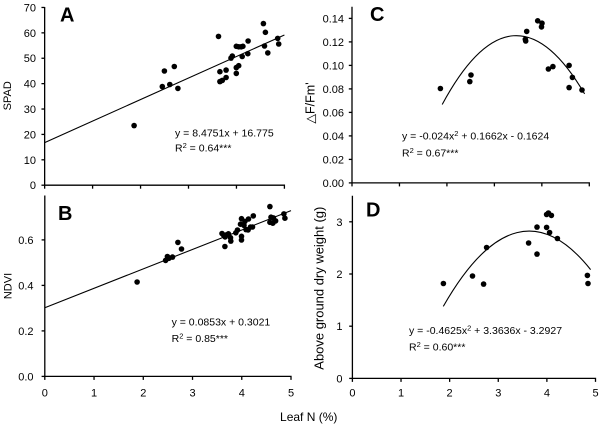 The image size is (600, 431). What do you see at coordinates (9, 286) in the screenshot?
I see `svg-text: NDVI` at bounding box center [9, 286].